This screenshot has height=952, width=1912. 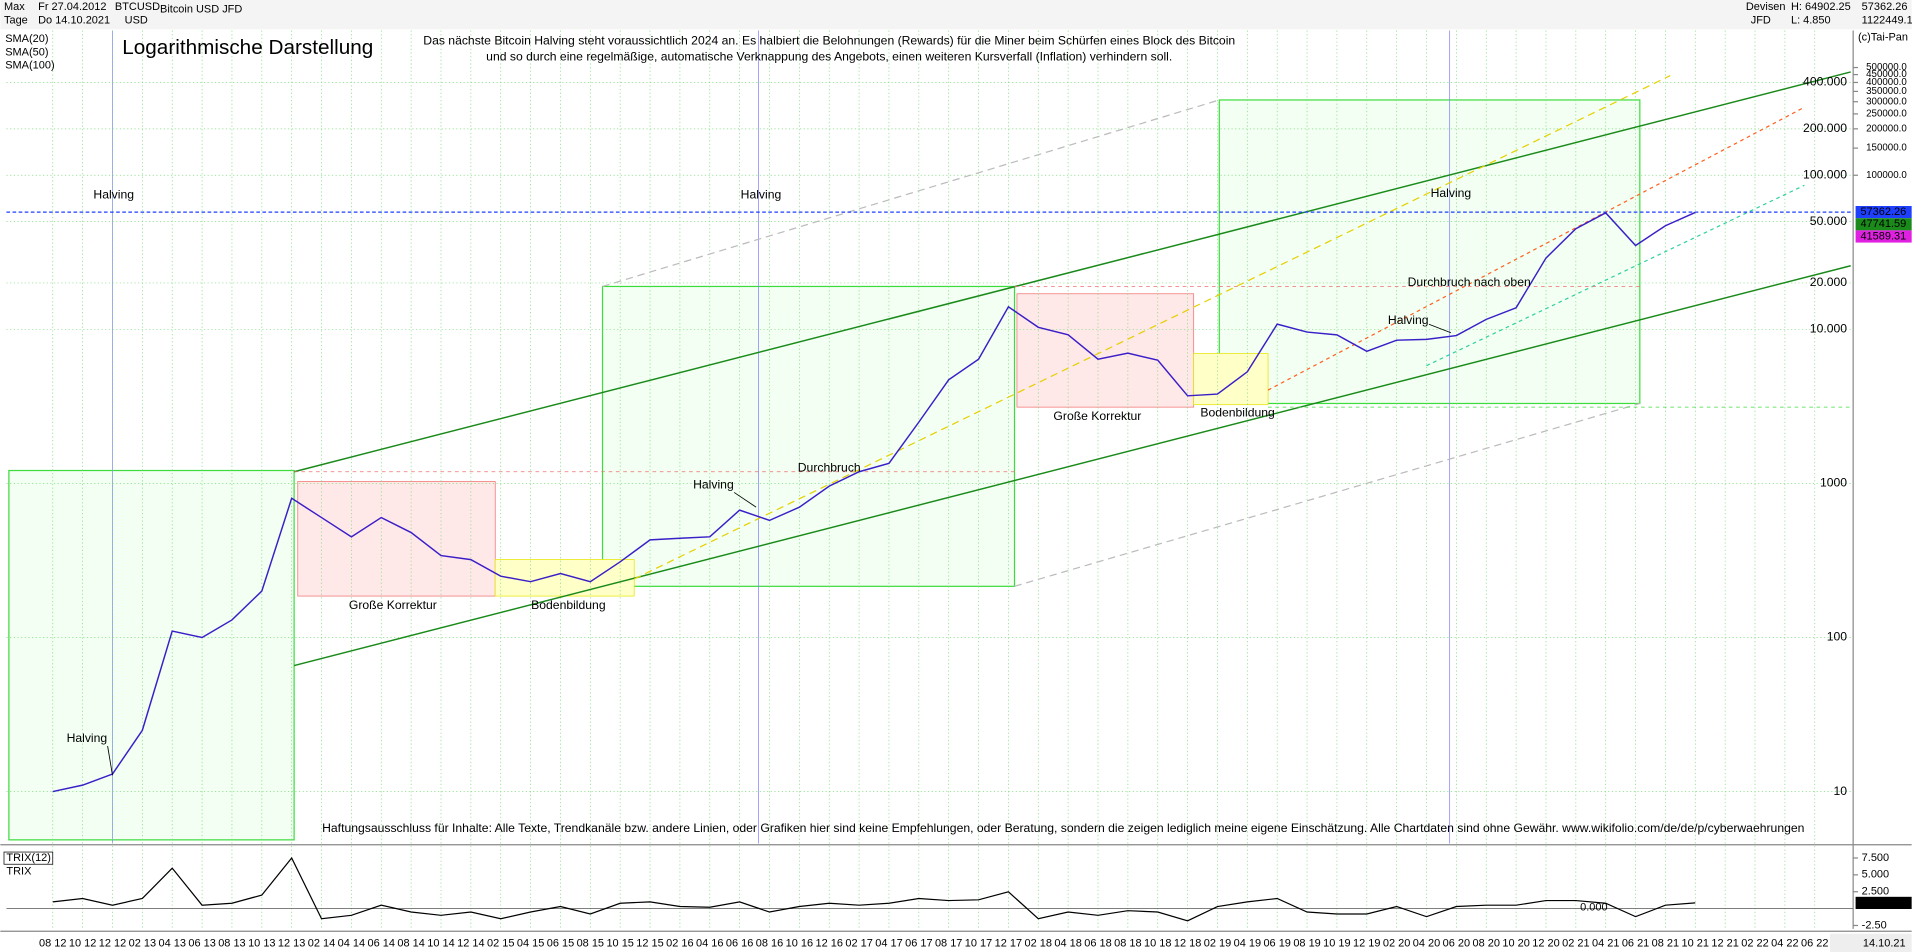 I want to click on last: 57362.26, so click(x=1885, y=7).